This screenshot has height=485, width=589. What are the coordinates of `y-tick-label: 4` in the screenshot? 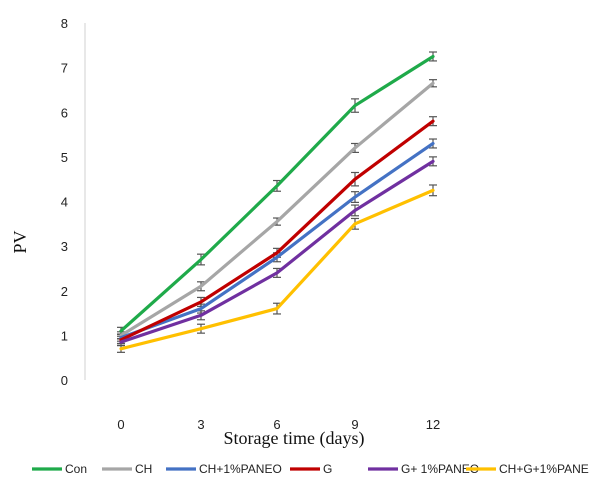 It's located at (64, 202).